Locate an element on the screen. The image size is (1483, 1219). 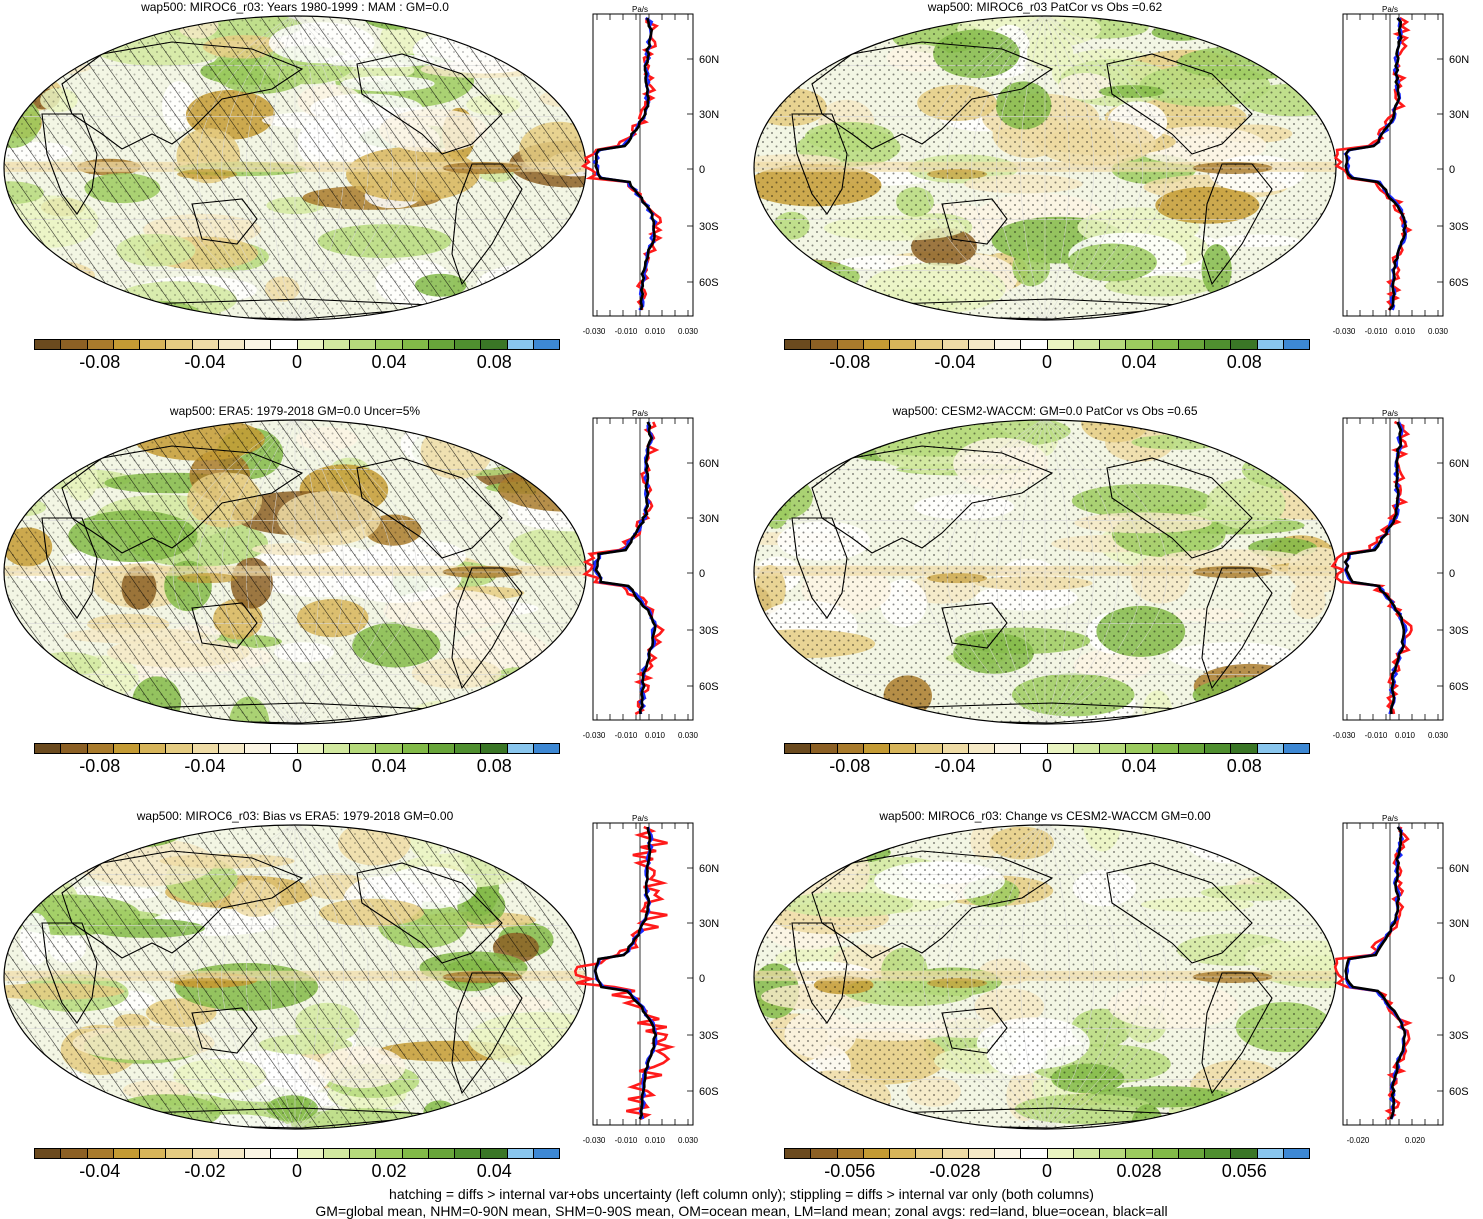
zonal-x-tick-label: 0.030 is located at coordinates (1438, 735).